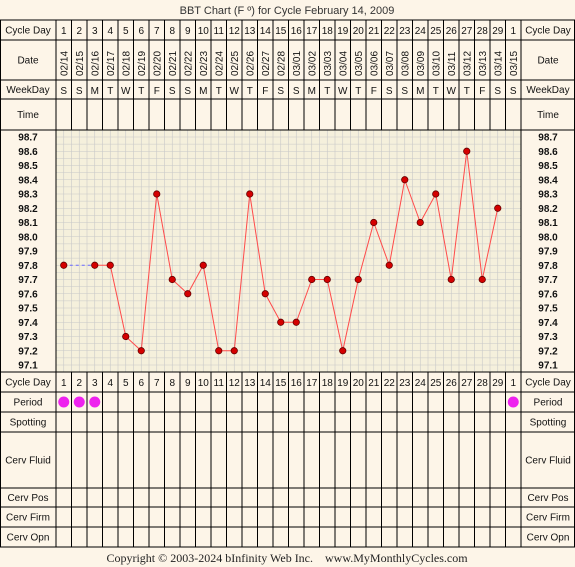  I want to click on cycle-day-label-bottom: 9, so click(188, 383).